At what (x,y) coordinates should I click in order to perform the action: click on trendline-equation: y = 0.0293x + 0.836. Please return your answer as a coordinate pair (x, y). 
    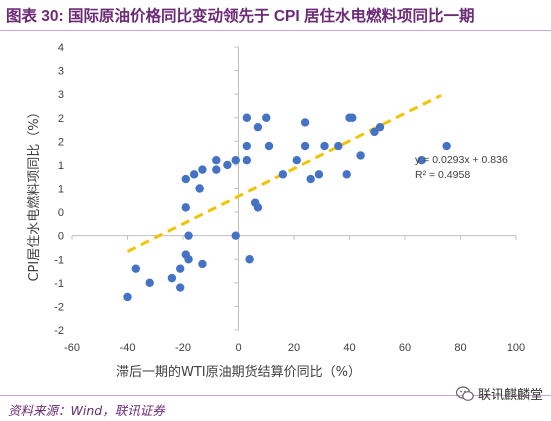
    Looking at the image, I should click on (461, 160).